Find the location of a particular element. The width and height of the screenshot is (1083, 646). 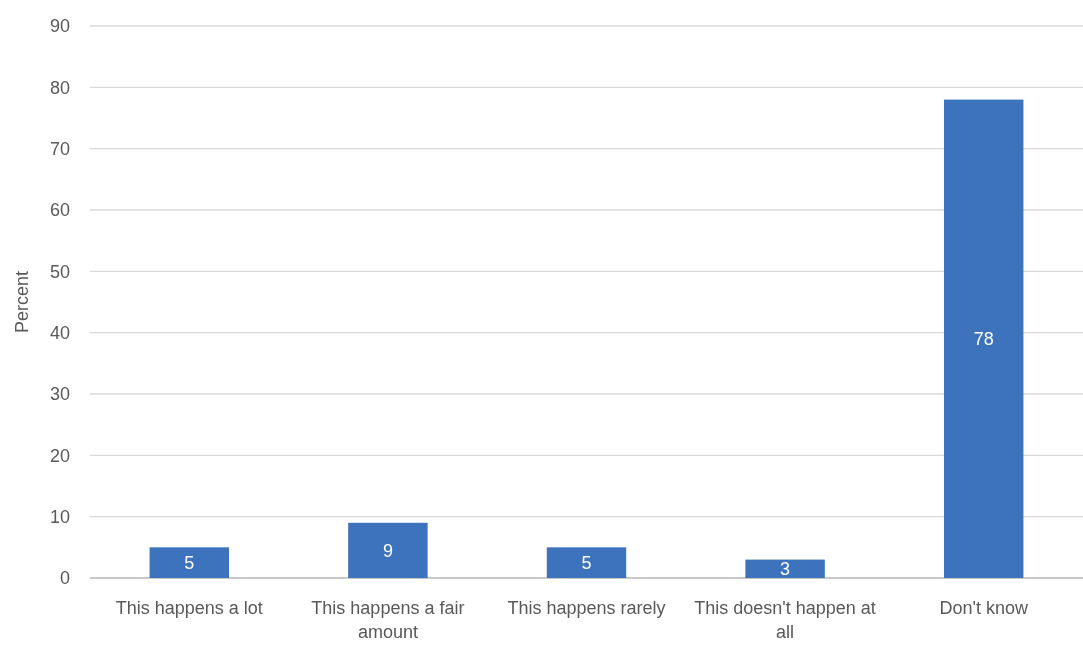

y-tick-label: 80 is located at coordinates (59, 87).